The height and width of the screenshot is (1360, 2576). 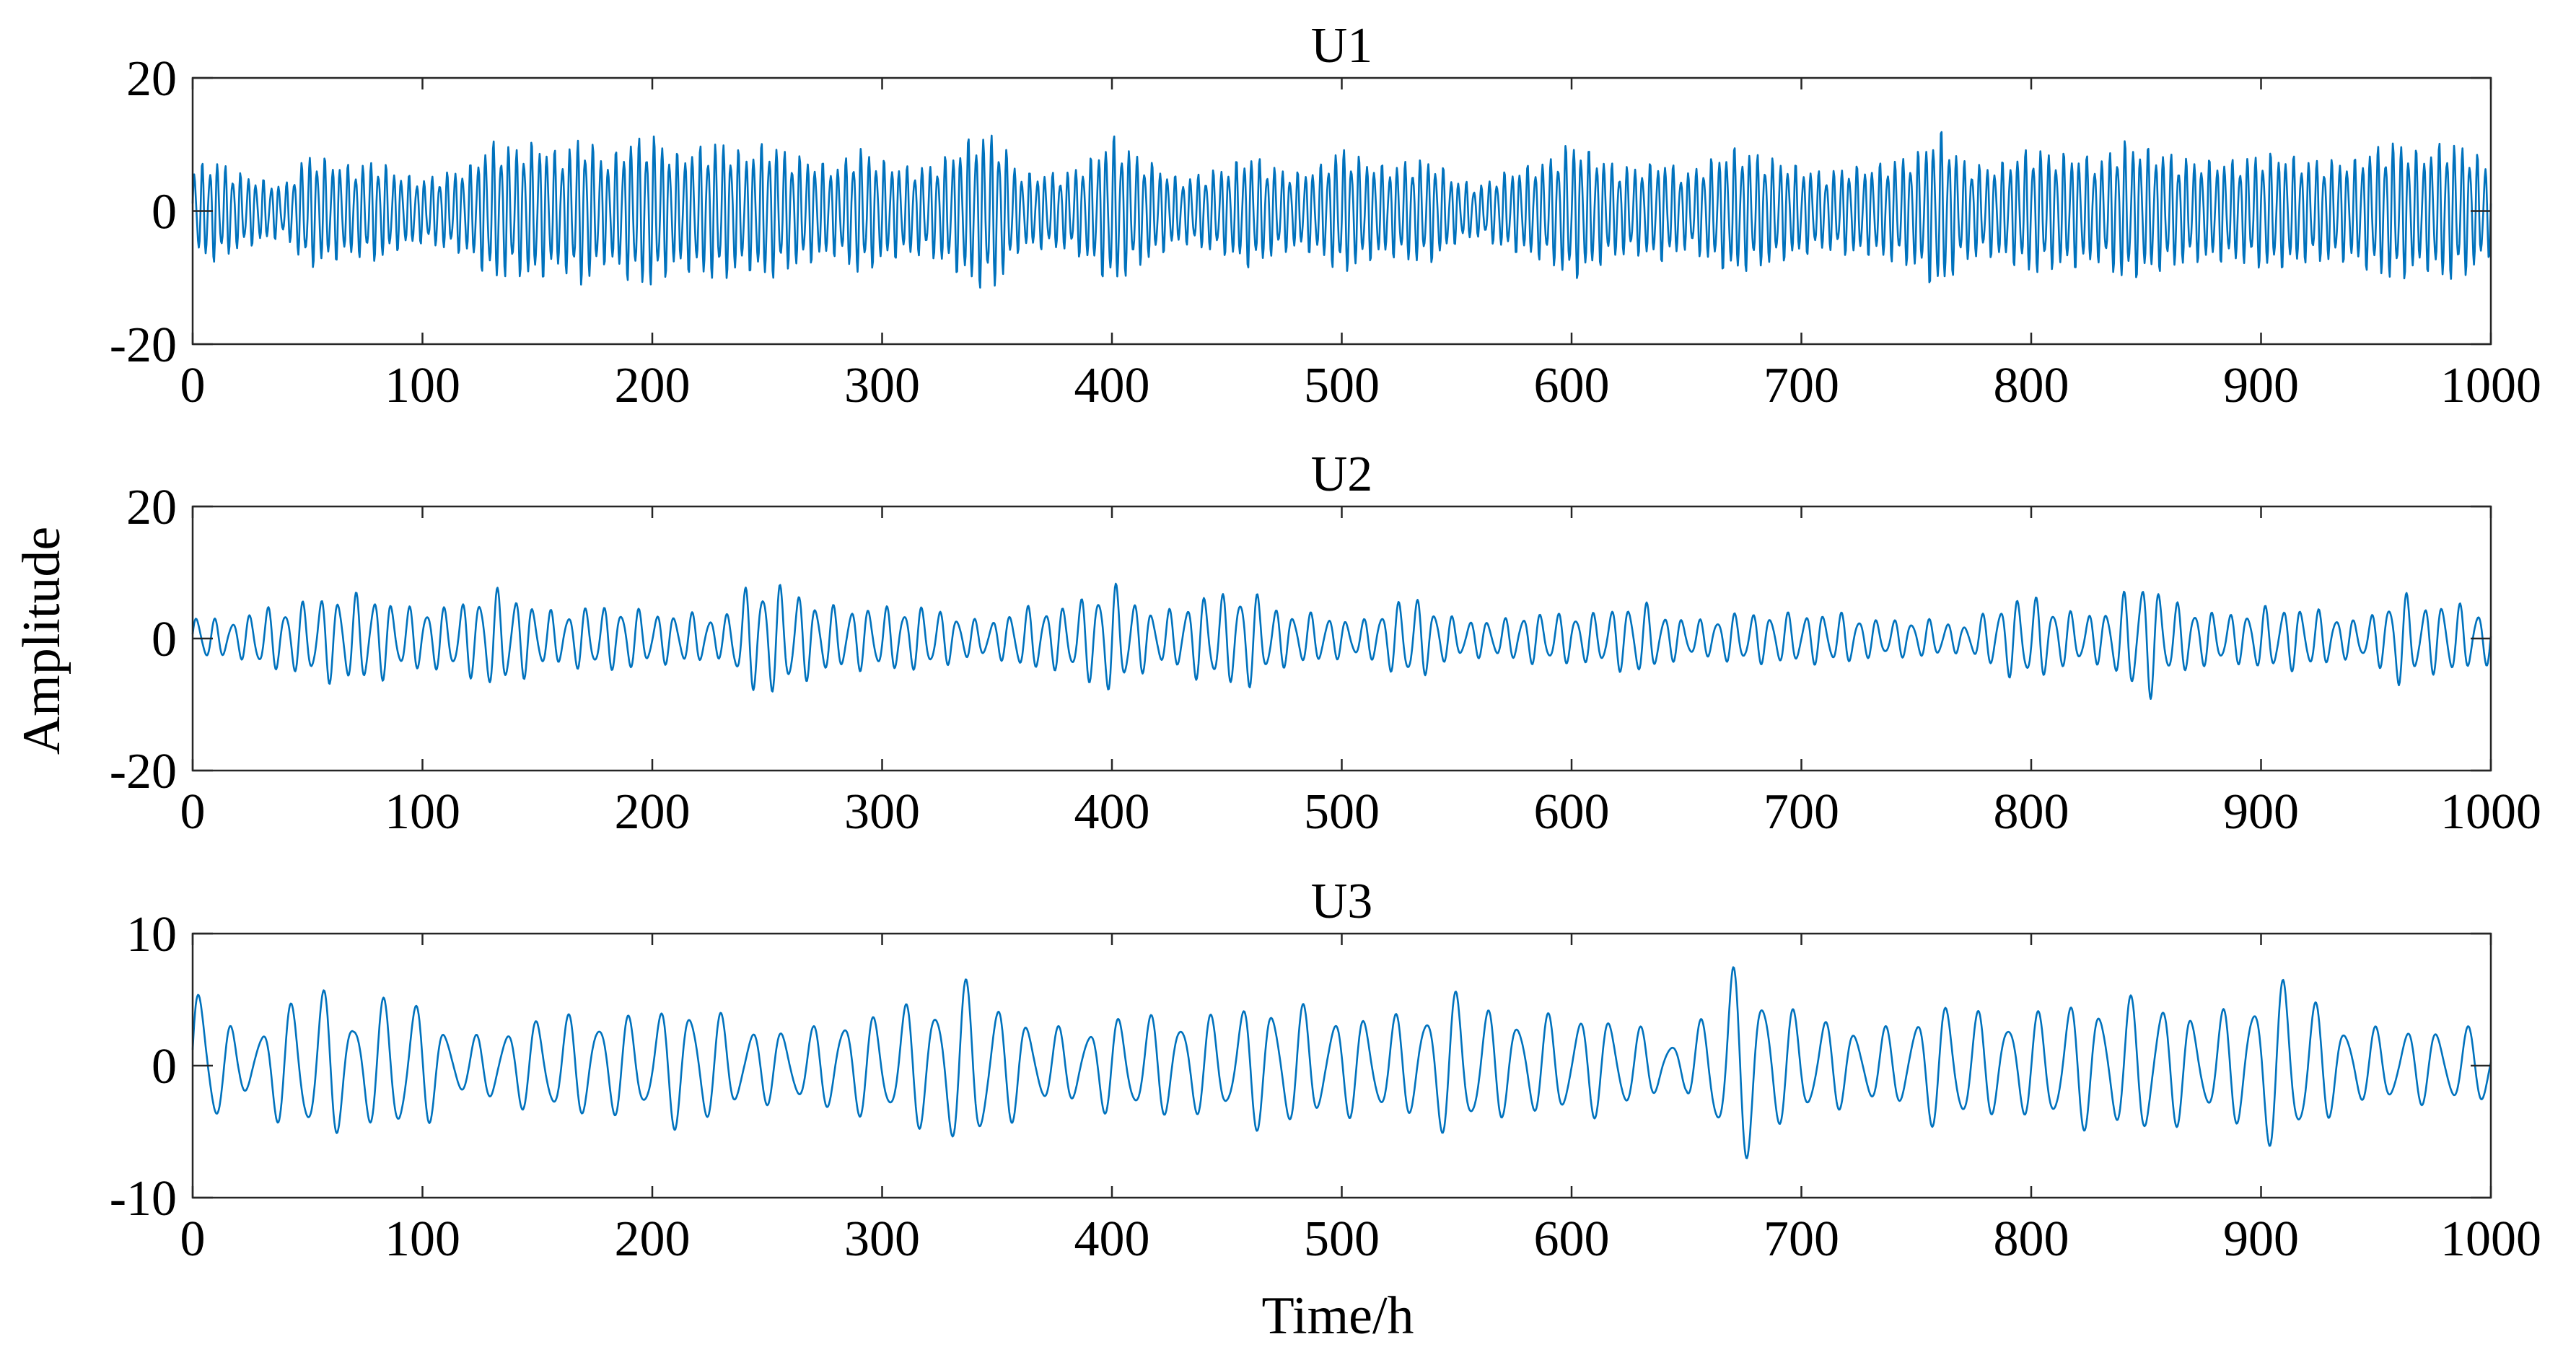 I want to click on y-tick-label: -10, so click(x=143, y=1199).